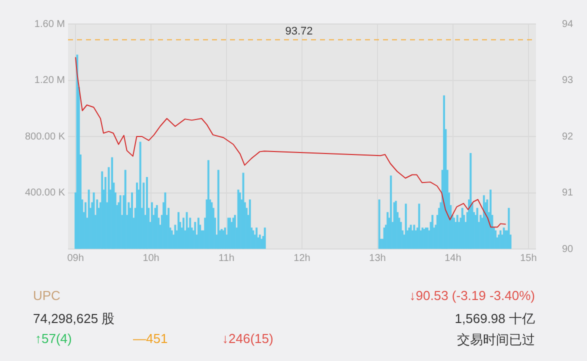 The image size is (587, 361). I want to click on x-tick-label: 11h, so click(226, 258).